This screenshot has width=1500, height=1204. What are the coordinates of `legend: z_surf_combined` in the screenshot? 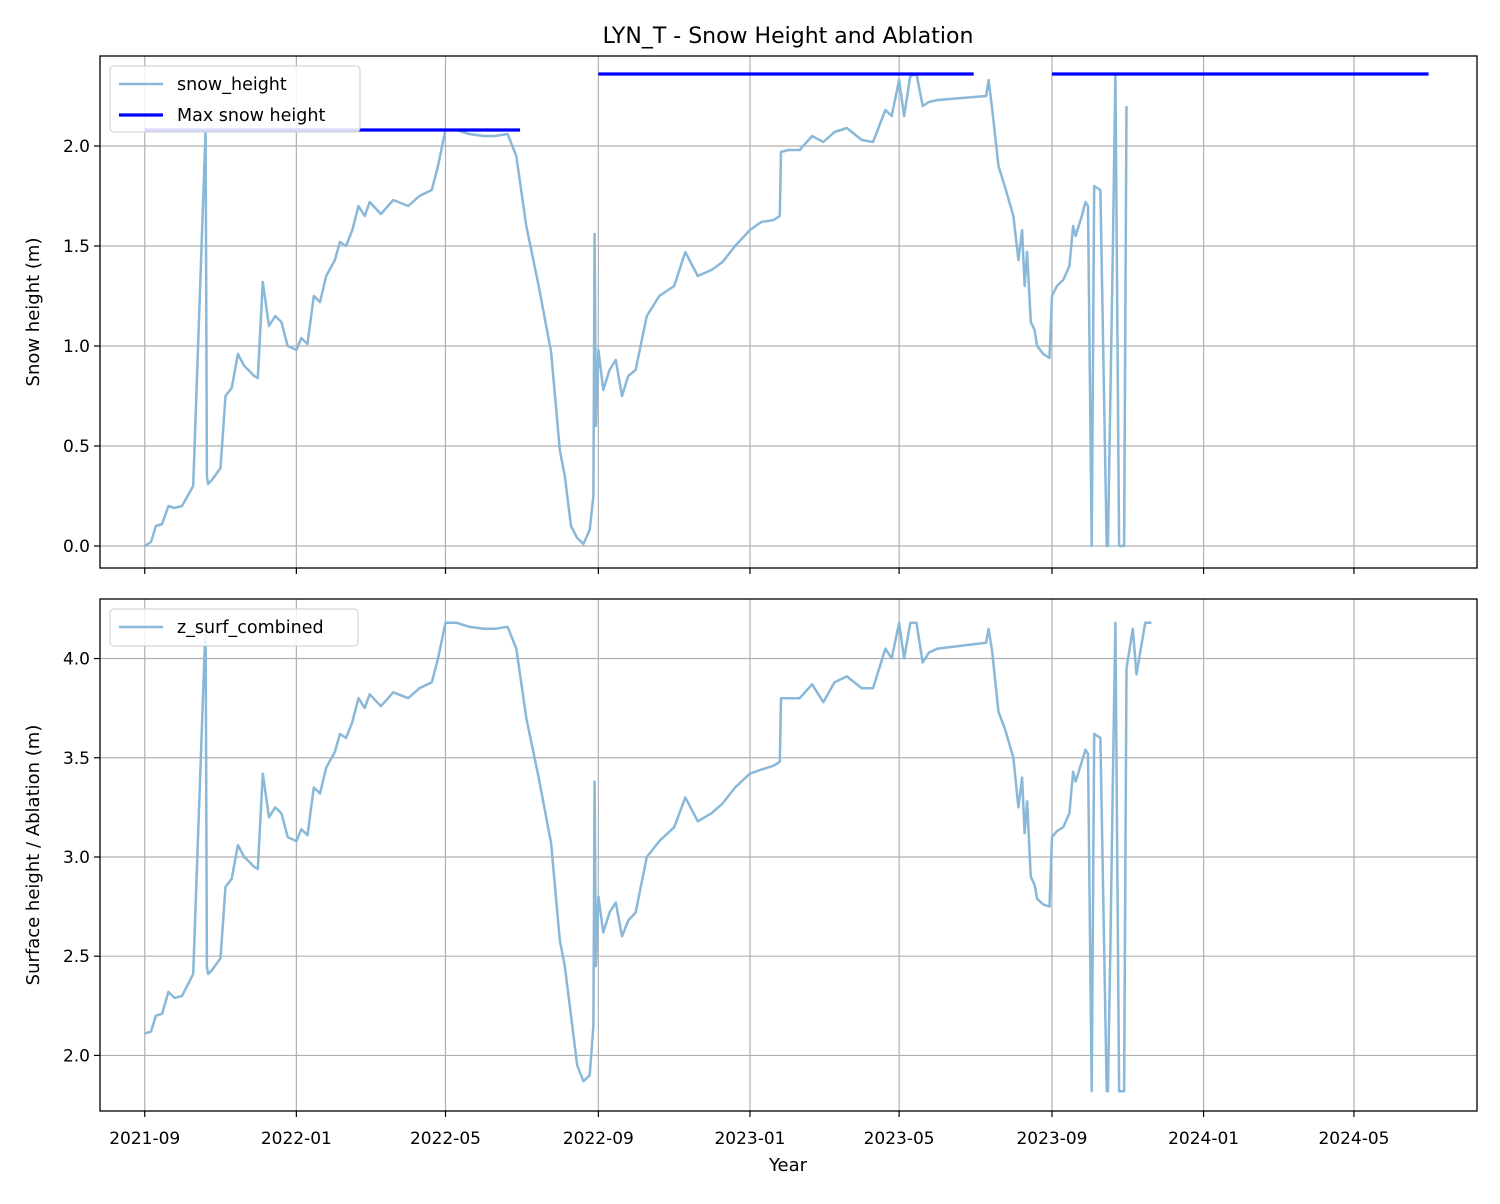 It's located at (234, 627).